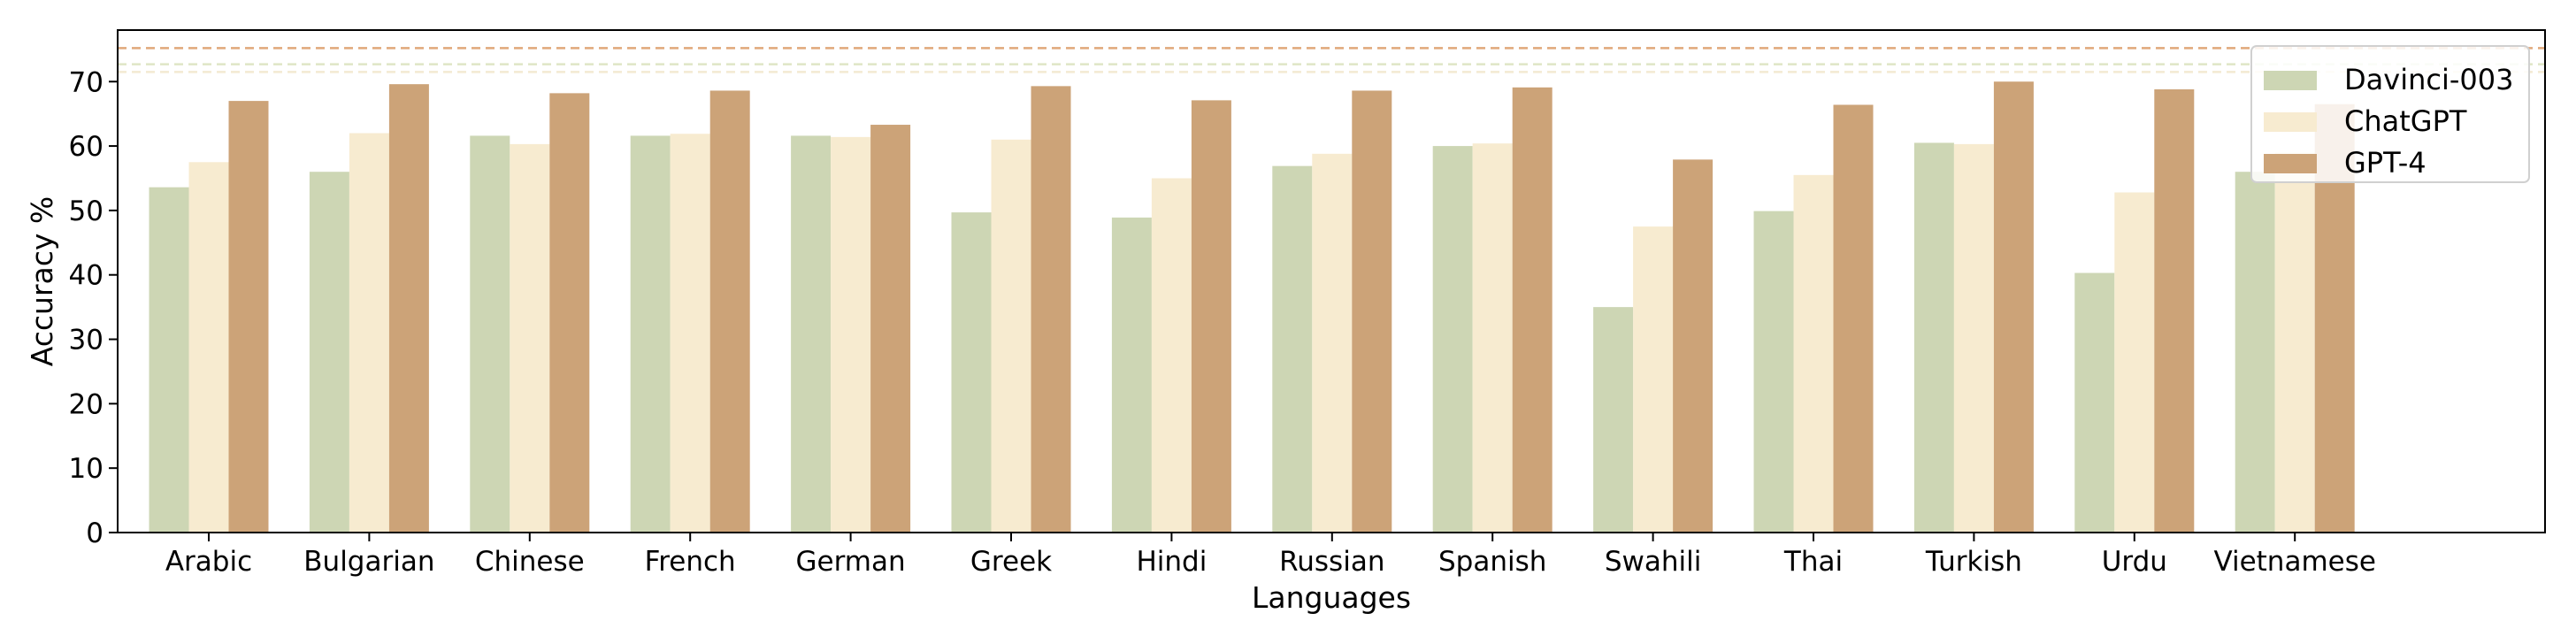  I want to click on reference-lines, so click(1331, 60).